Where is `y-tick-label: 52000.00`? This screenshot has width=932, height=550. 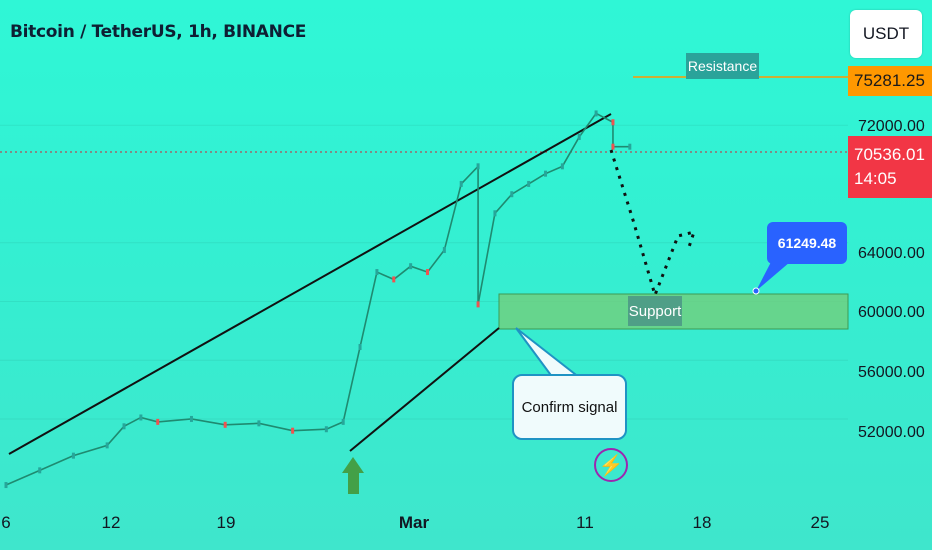
y-tick-label: 52000.00 is located at coordinates (891, 432).